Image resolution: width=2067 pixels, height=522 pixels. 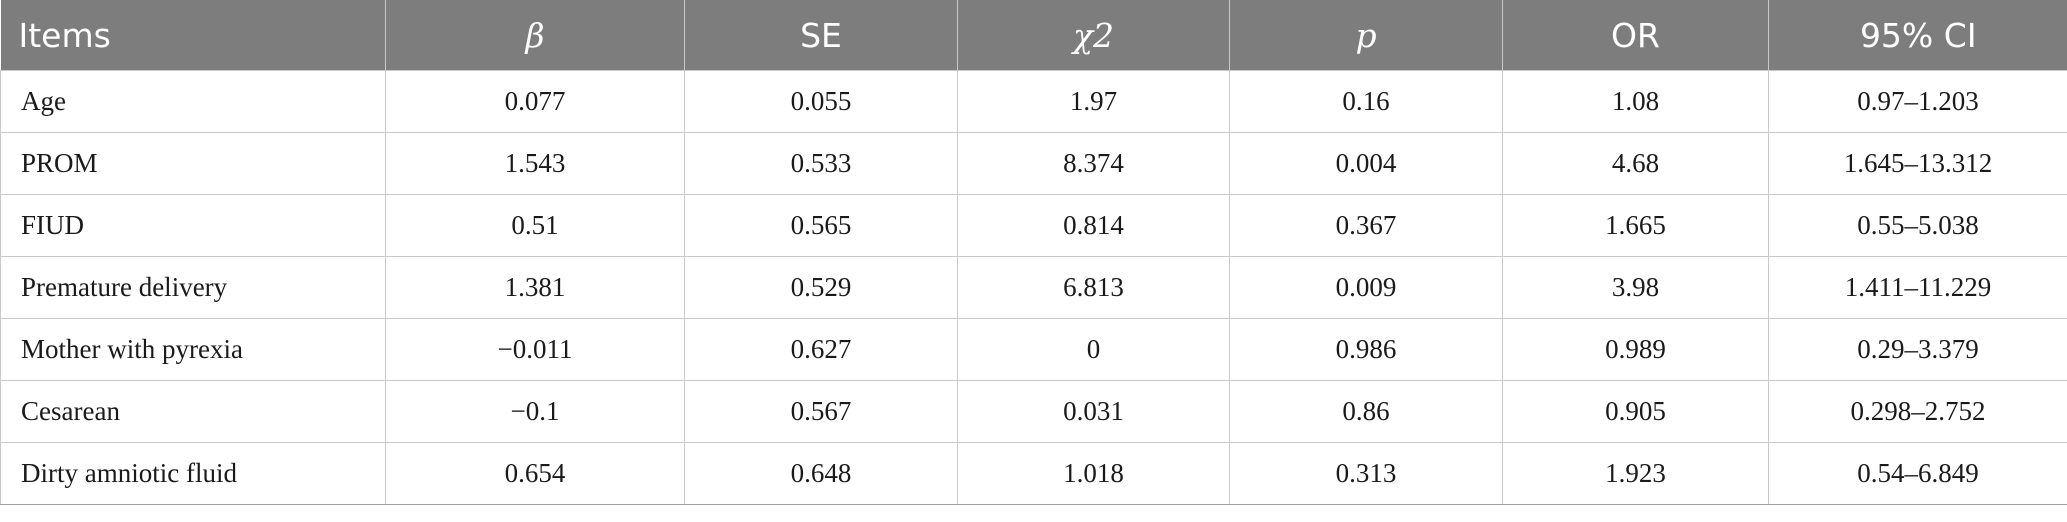 What do you see at coordinates (1366, 163) in the screenshot?
I see `cell-p-value: 0.004` at bounding box center [1366, 163].